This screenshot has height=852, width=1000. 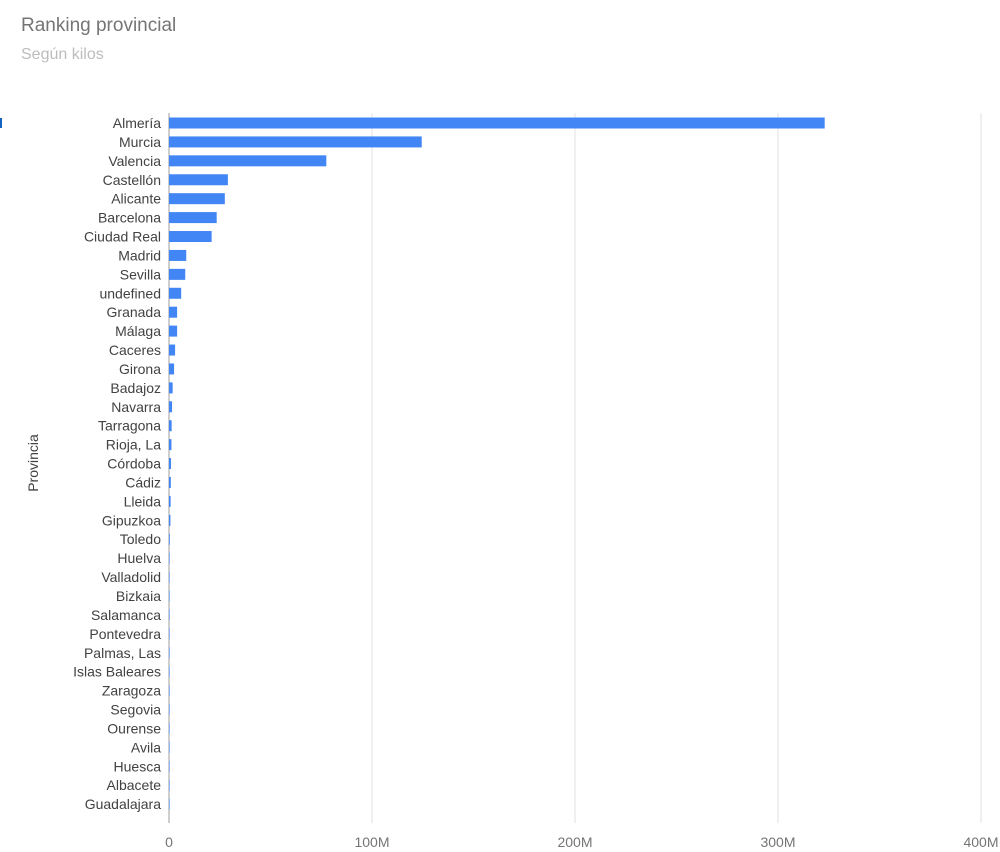 I want to click on category-label: Avila, so click(x=146, y=747).